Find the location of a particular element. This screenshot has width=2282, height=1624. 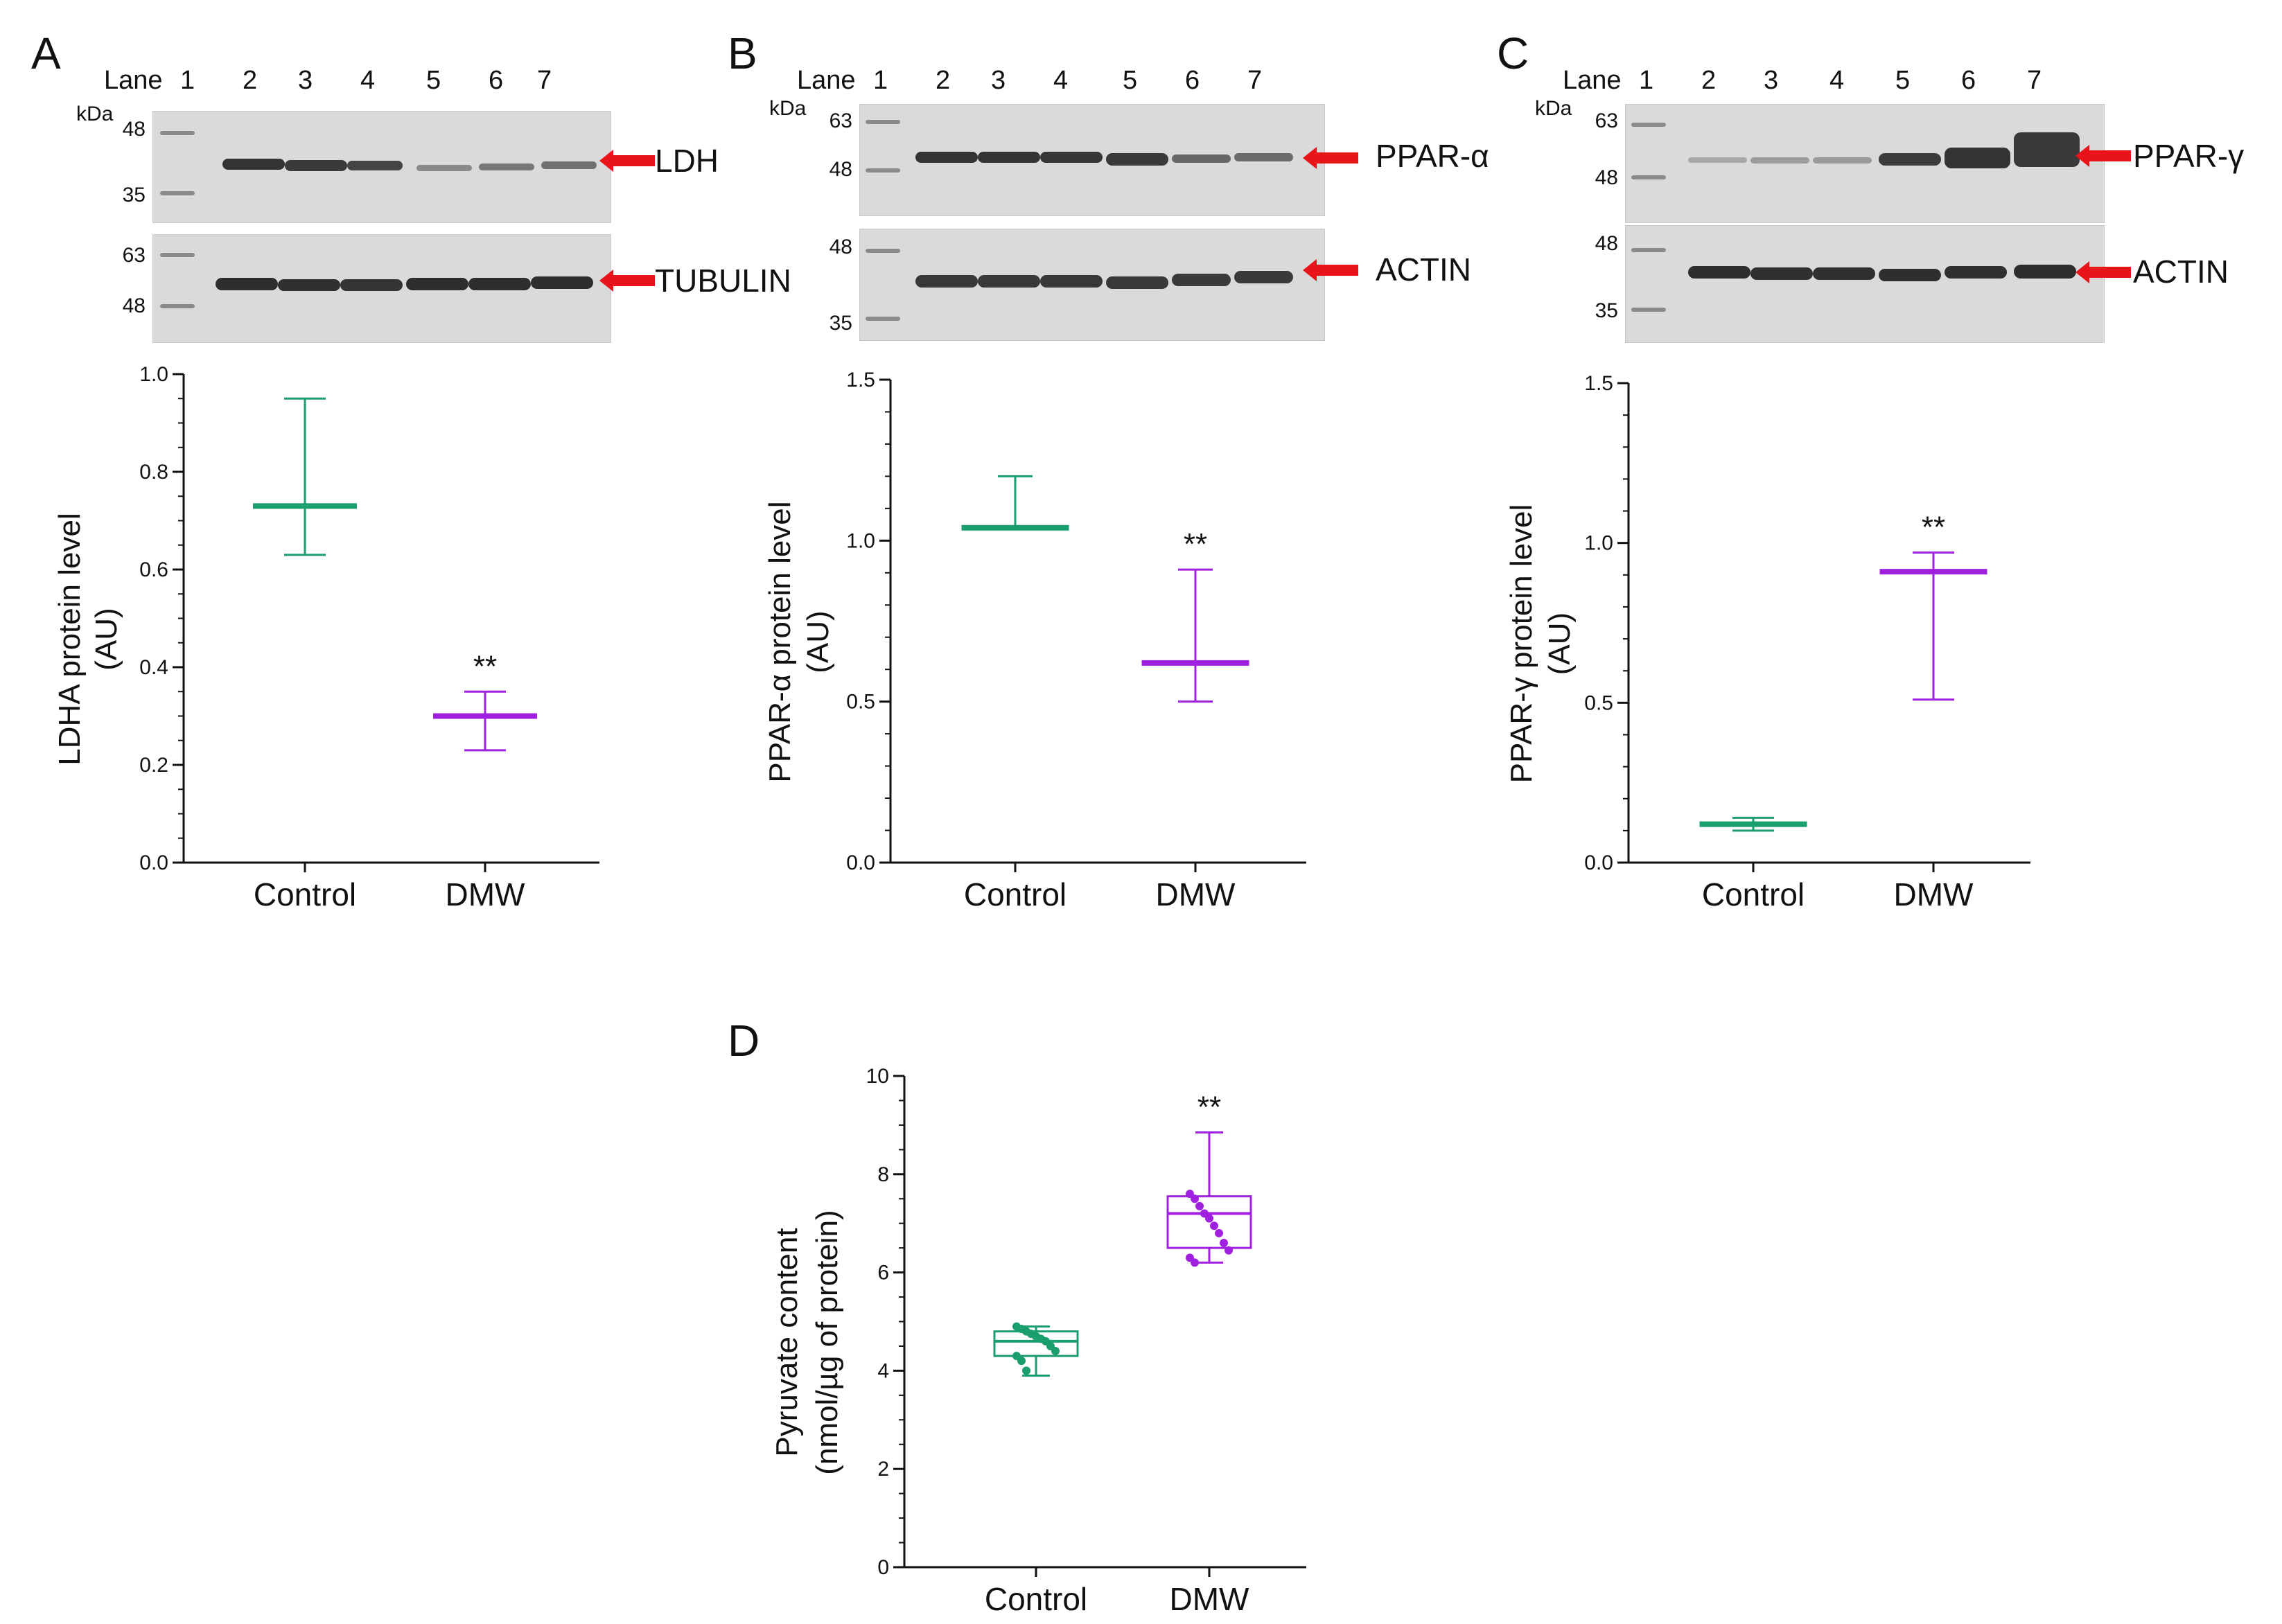

target-ppar-alpha: PPAR-α is located at coordinates (1432, 156).